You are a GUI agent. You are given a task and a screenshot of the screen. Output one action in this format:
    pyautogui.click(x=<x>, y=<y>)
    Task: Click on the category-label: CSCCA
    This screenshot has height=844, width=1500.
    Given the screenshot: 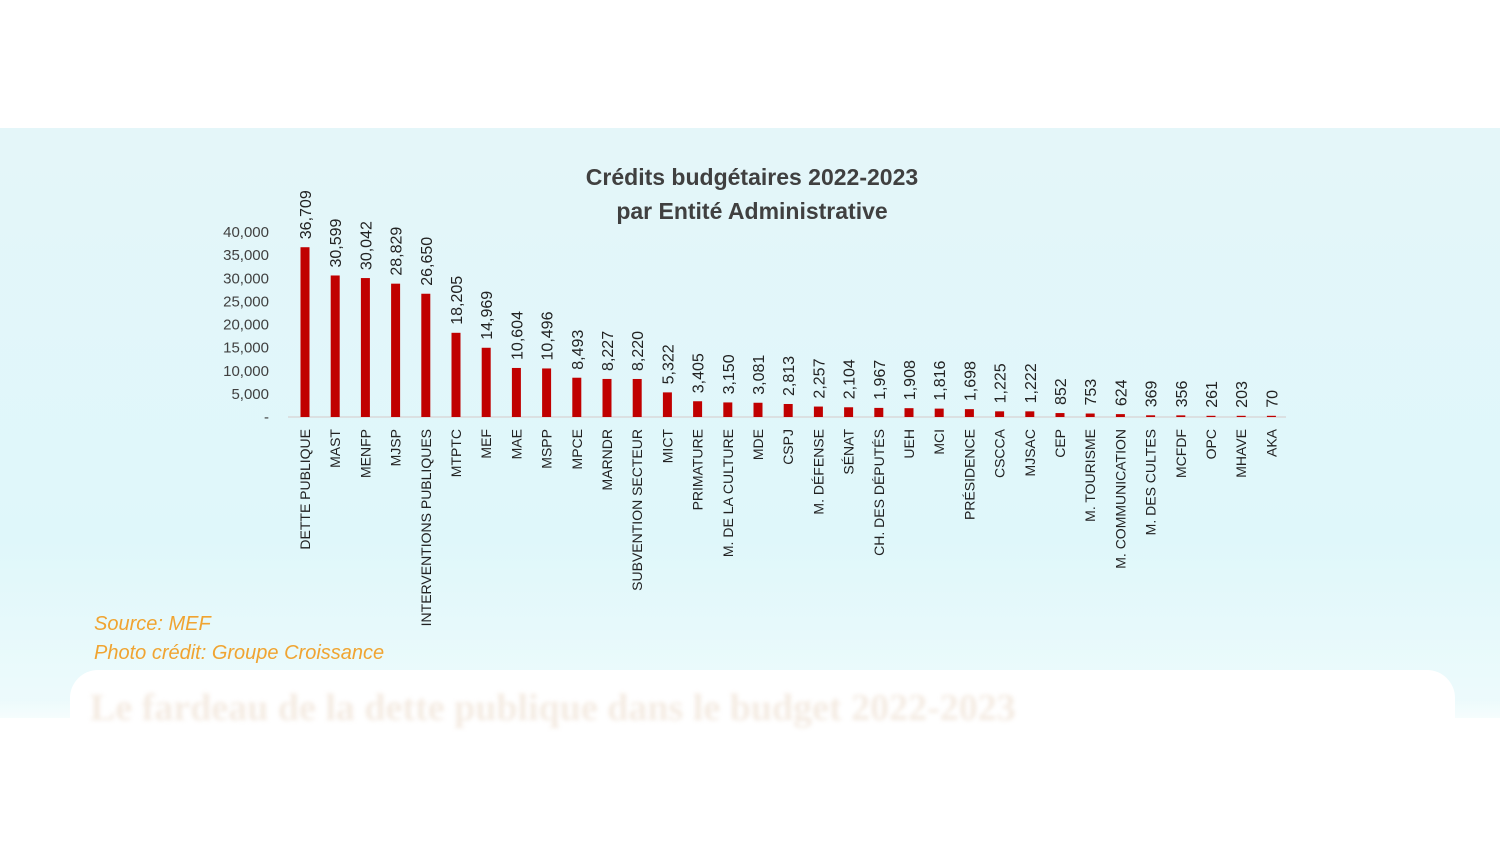 What is the action you would take?
    pyautogui.click(x=1000, y=453)
    